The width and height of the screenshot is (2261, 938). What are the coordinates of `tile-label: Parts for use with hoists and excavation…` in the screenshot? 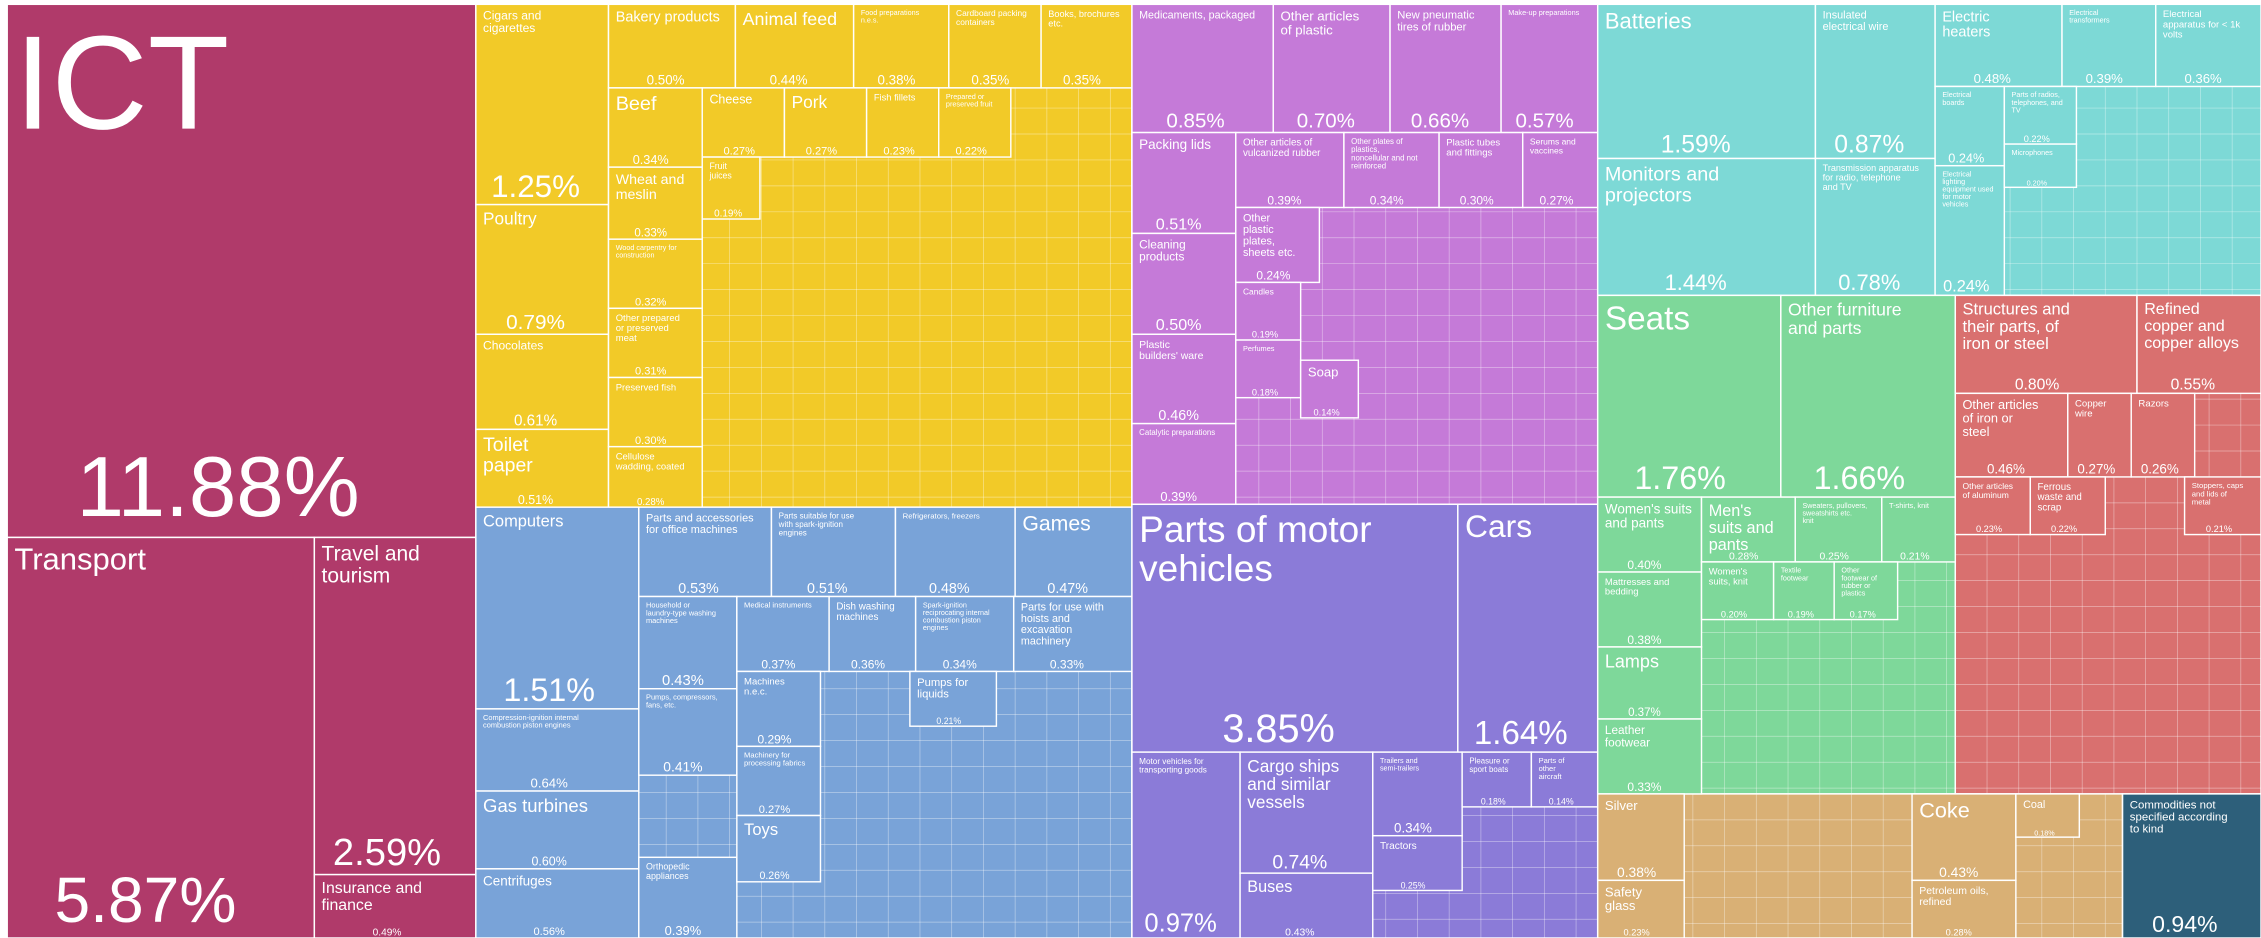 It's located at (1064, 625).